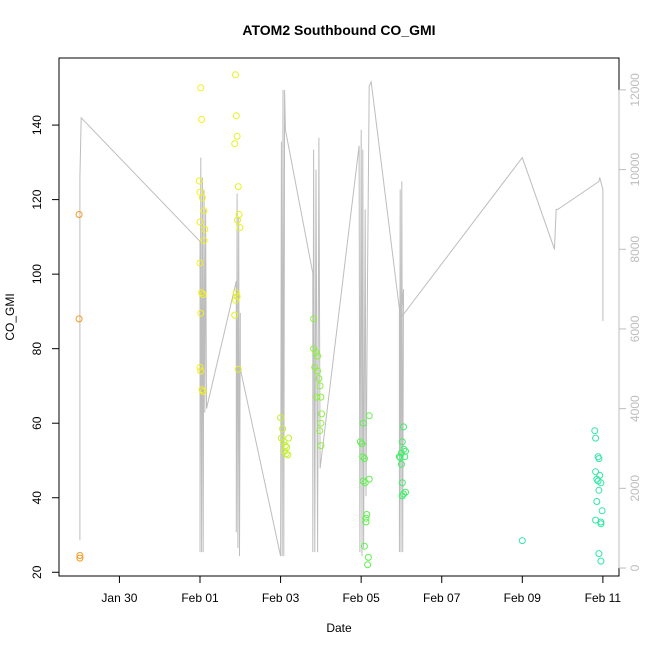 Image resolution: width=650 pixels, height=650 pixels. I want to click on x-axis-label: Date, so click(339, 628).